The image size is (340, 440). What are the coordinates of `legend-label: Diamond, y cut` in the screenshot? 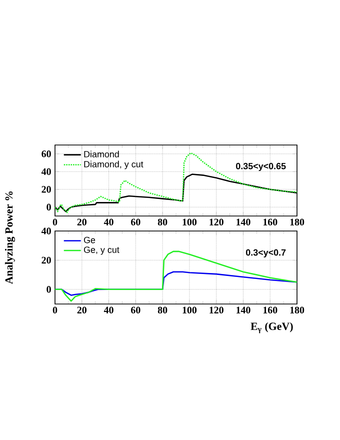 It's located at (114, 165).